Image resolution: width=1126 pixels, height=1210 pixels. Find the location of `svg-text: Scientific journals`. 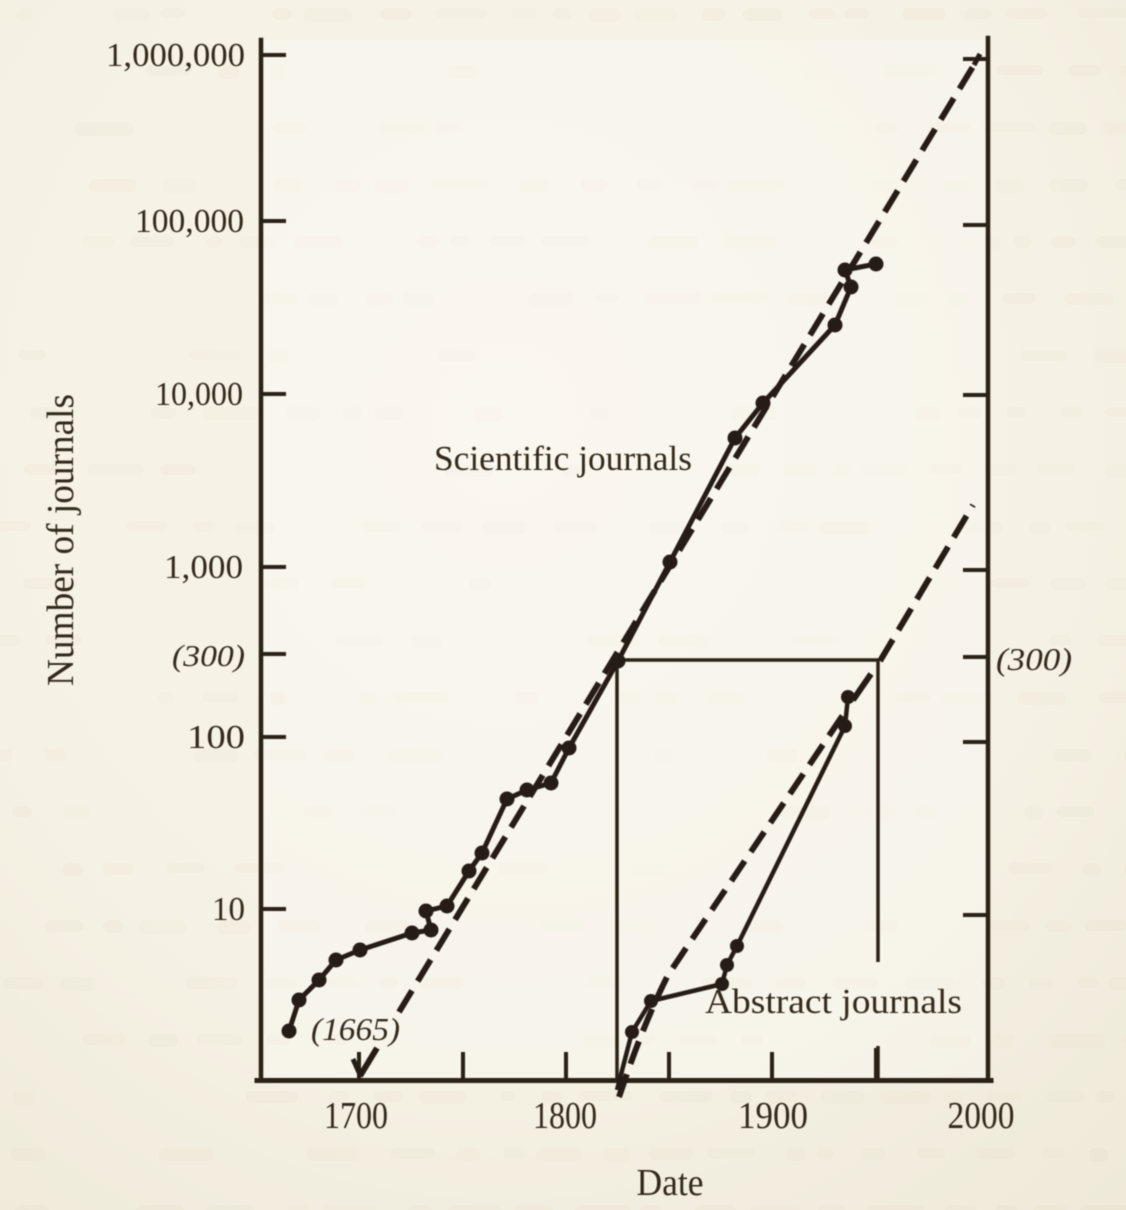

svg-text: Scientific journals is located at coordinates (563, 458).